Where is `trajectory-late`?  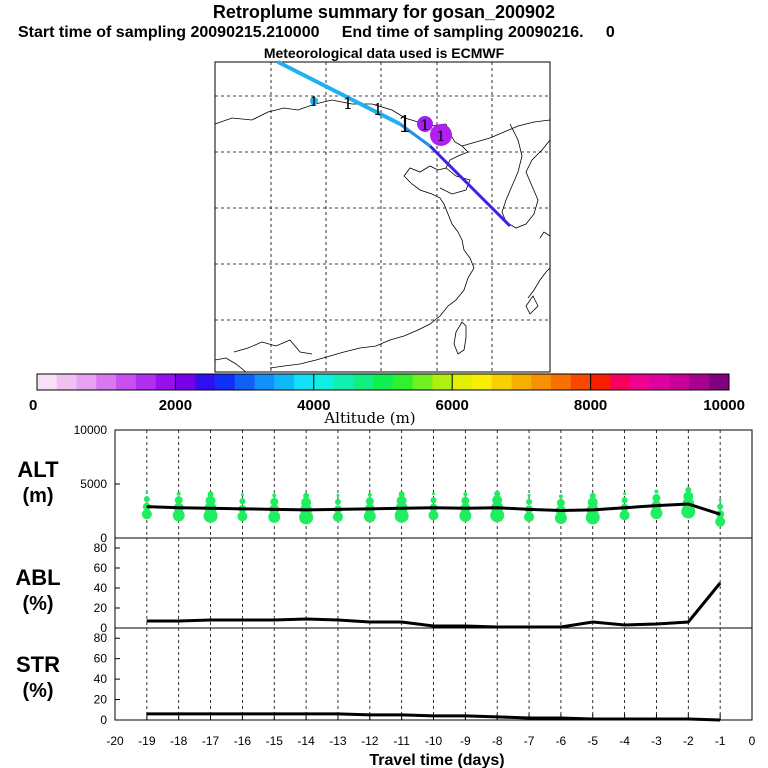
trajectory-late is located at coordinates (470, 186).